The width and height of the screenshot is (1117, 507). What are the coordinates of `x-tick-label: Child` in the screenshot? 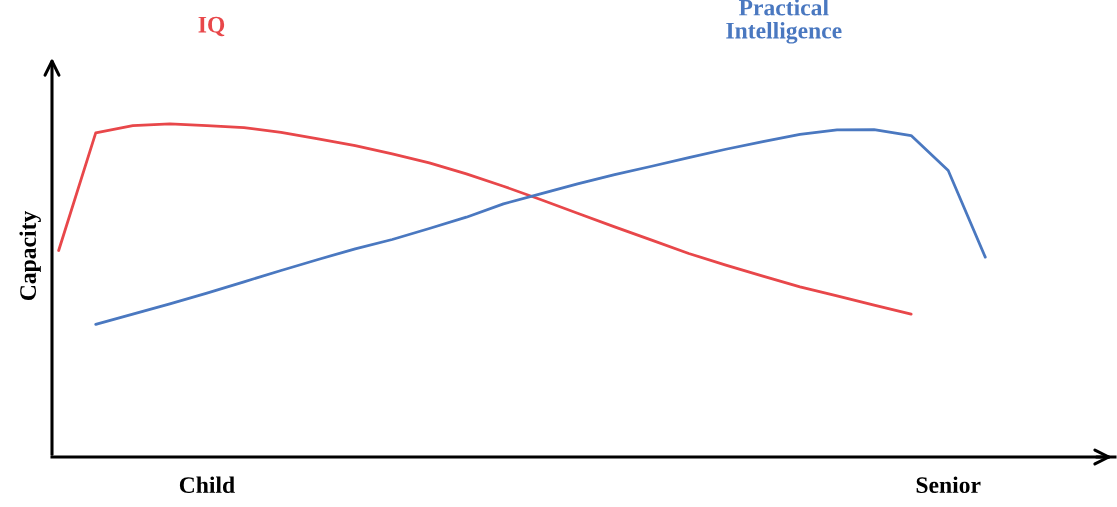 It's located at (207, 485).